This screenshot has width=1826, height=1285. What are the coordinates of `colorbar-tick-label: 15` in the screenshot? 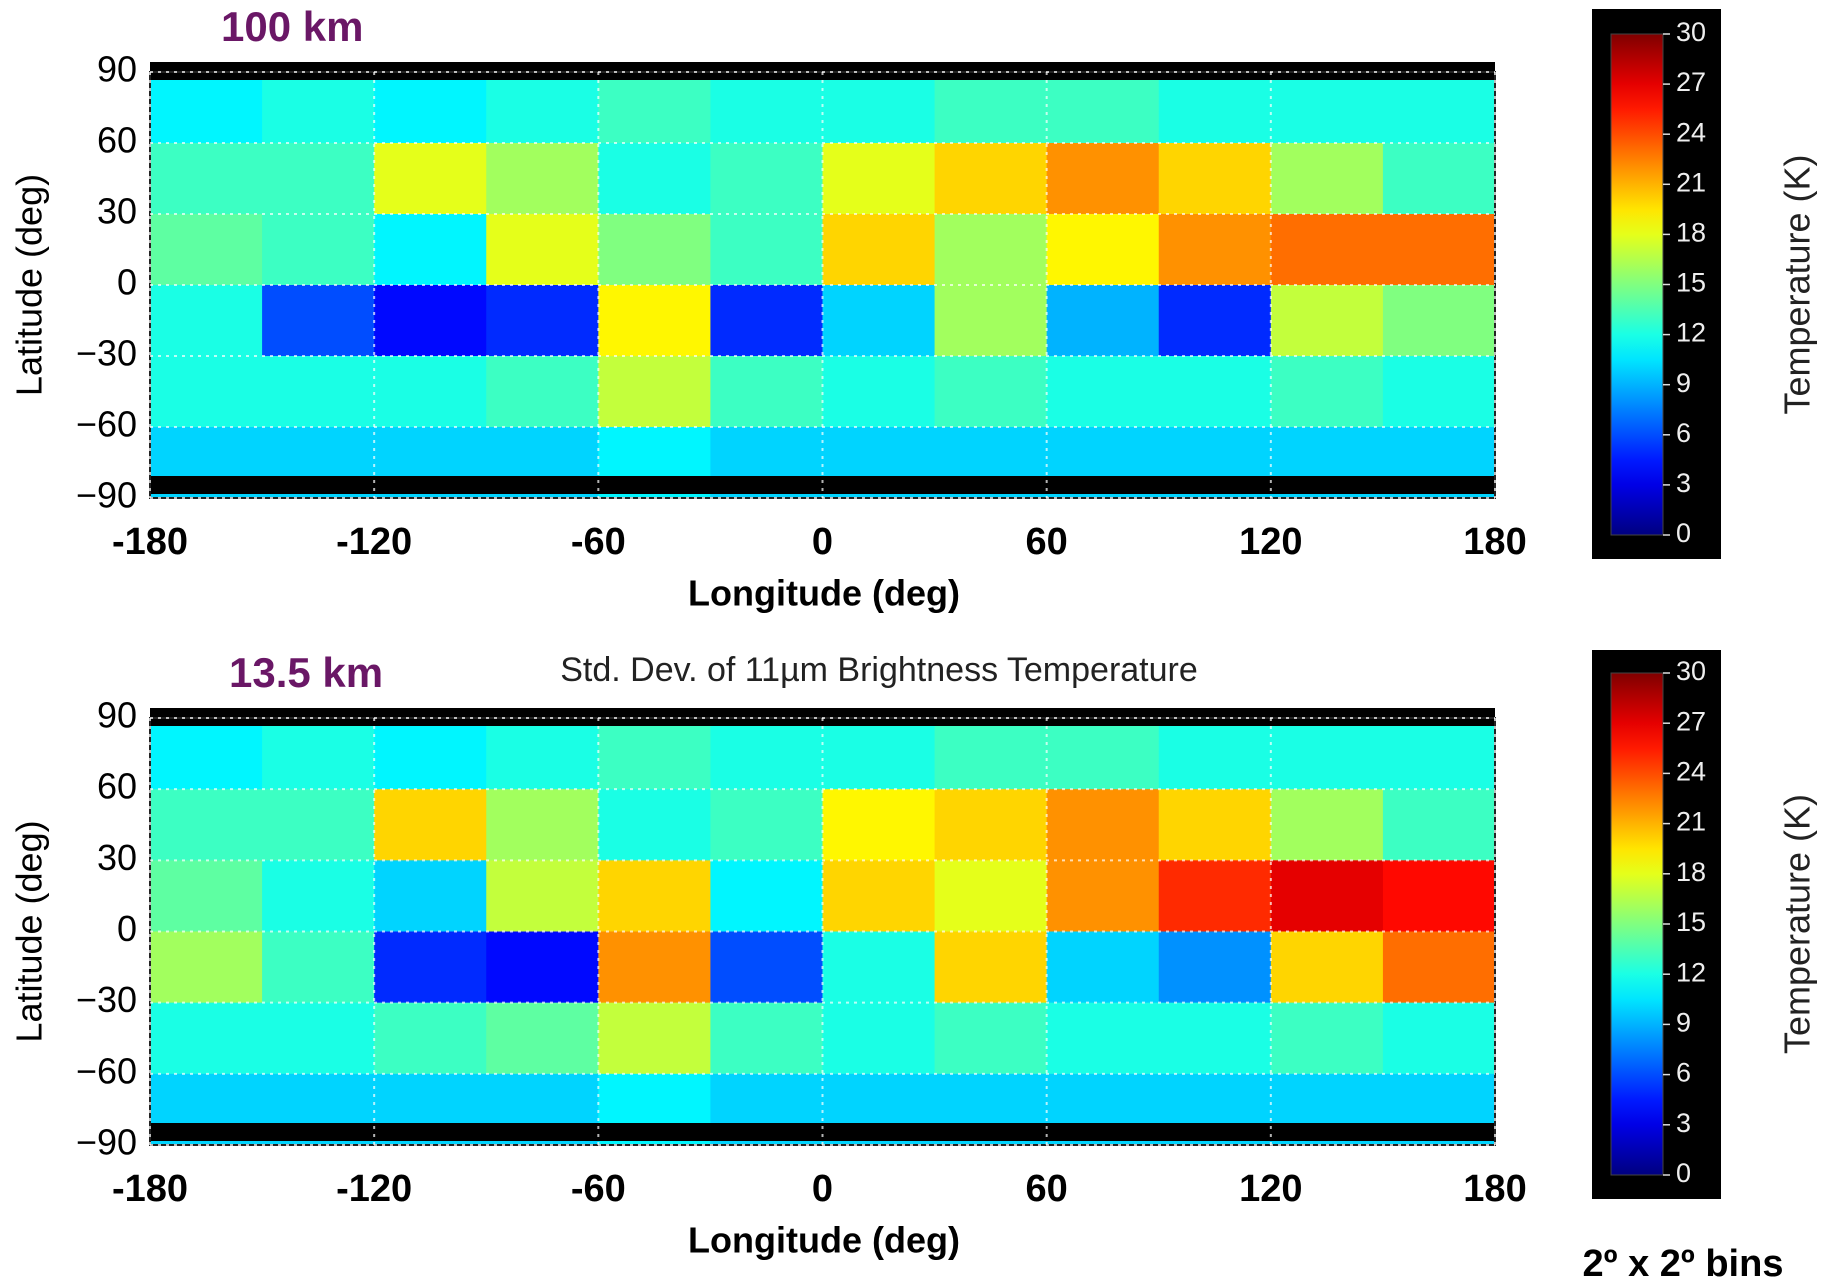 It's located at (1691, 283).